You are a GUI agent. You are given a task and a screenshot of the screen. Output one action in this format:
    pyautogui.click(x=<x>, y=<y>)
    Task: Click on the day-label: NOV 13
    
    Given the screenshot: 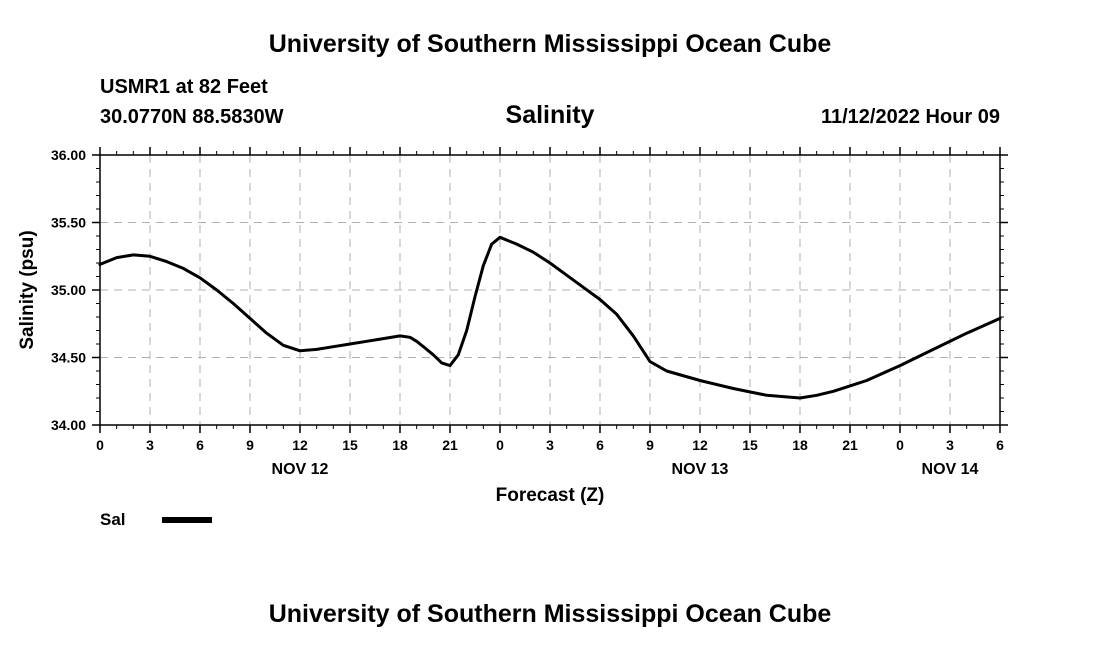 What is the action you would take?
    pyautogui.click(x=700, y=469)
    